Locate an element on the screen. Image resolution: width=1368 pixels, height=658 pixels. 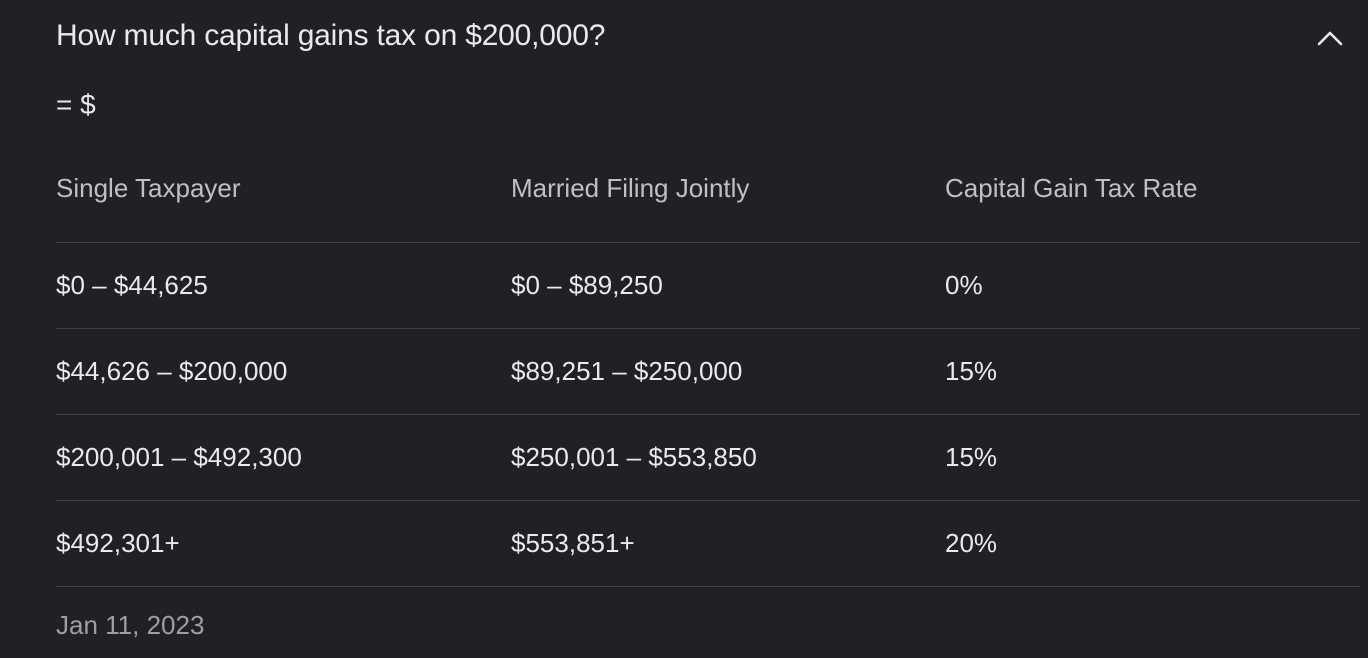
table-cell: 0% is located at coordinates (964, 285).